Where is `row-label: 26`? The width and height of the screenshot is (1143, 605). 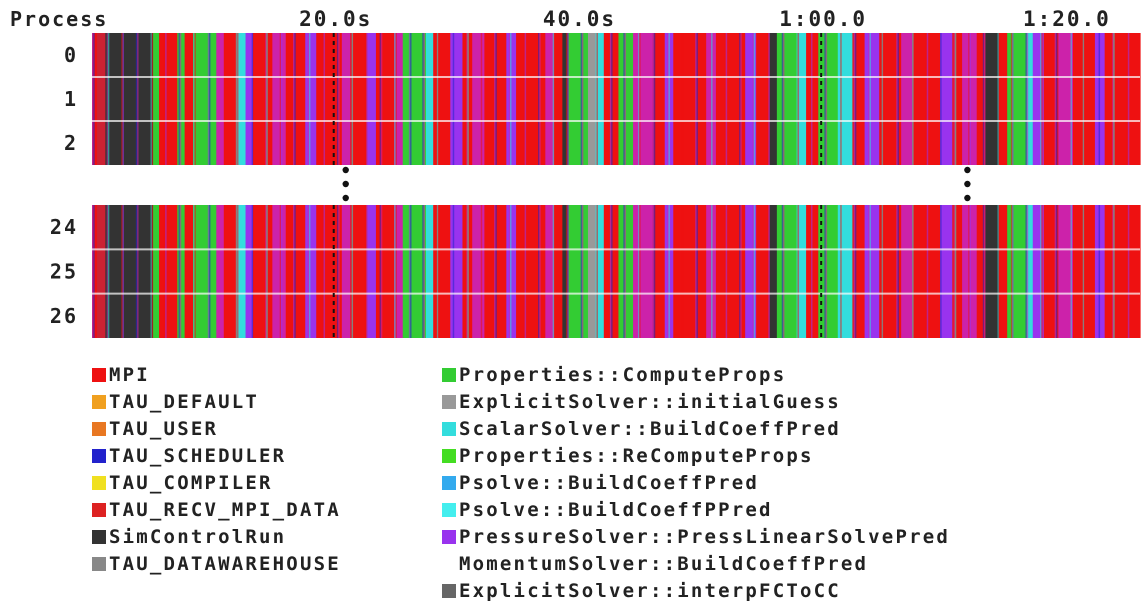 row-label: 26 is located at coordinates (64, 316).